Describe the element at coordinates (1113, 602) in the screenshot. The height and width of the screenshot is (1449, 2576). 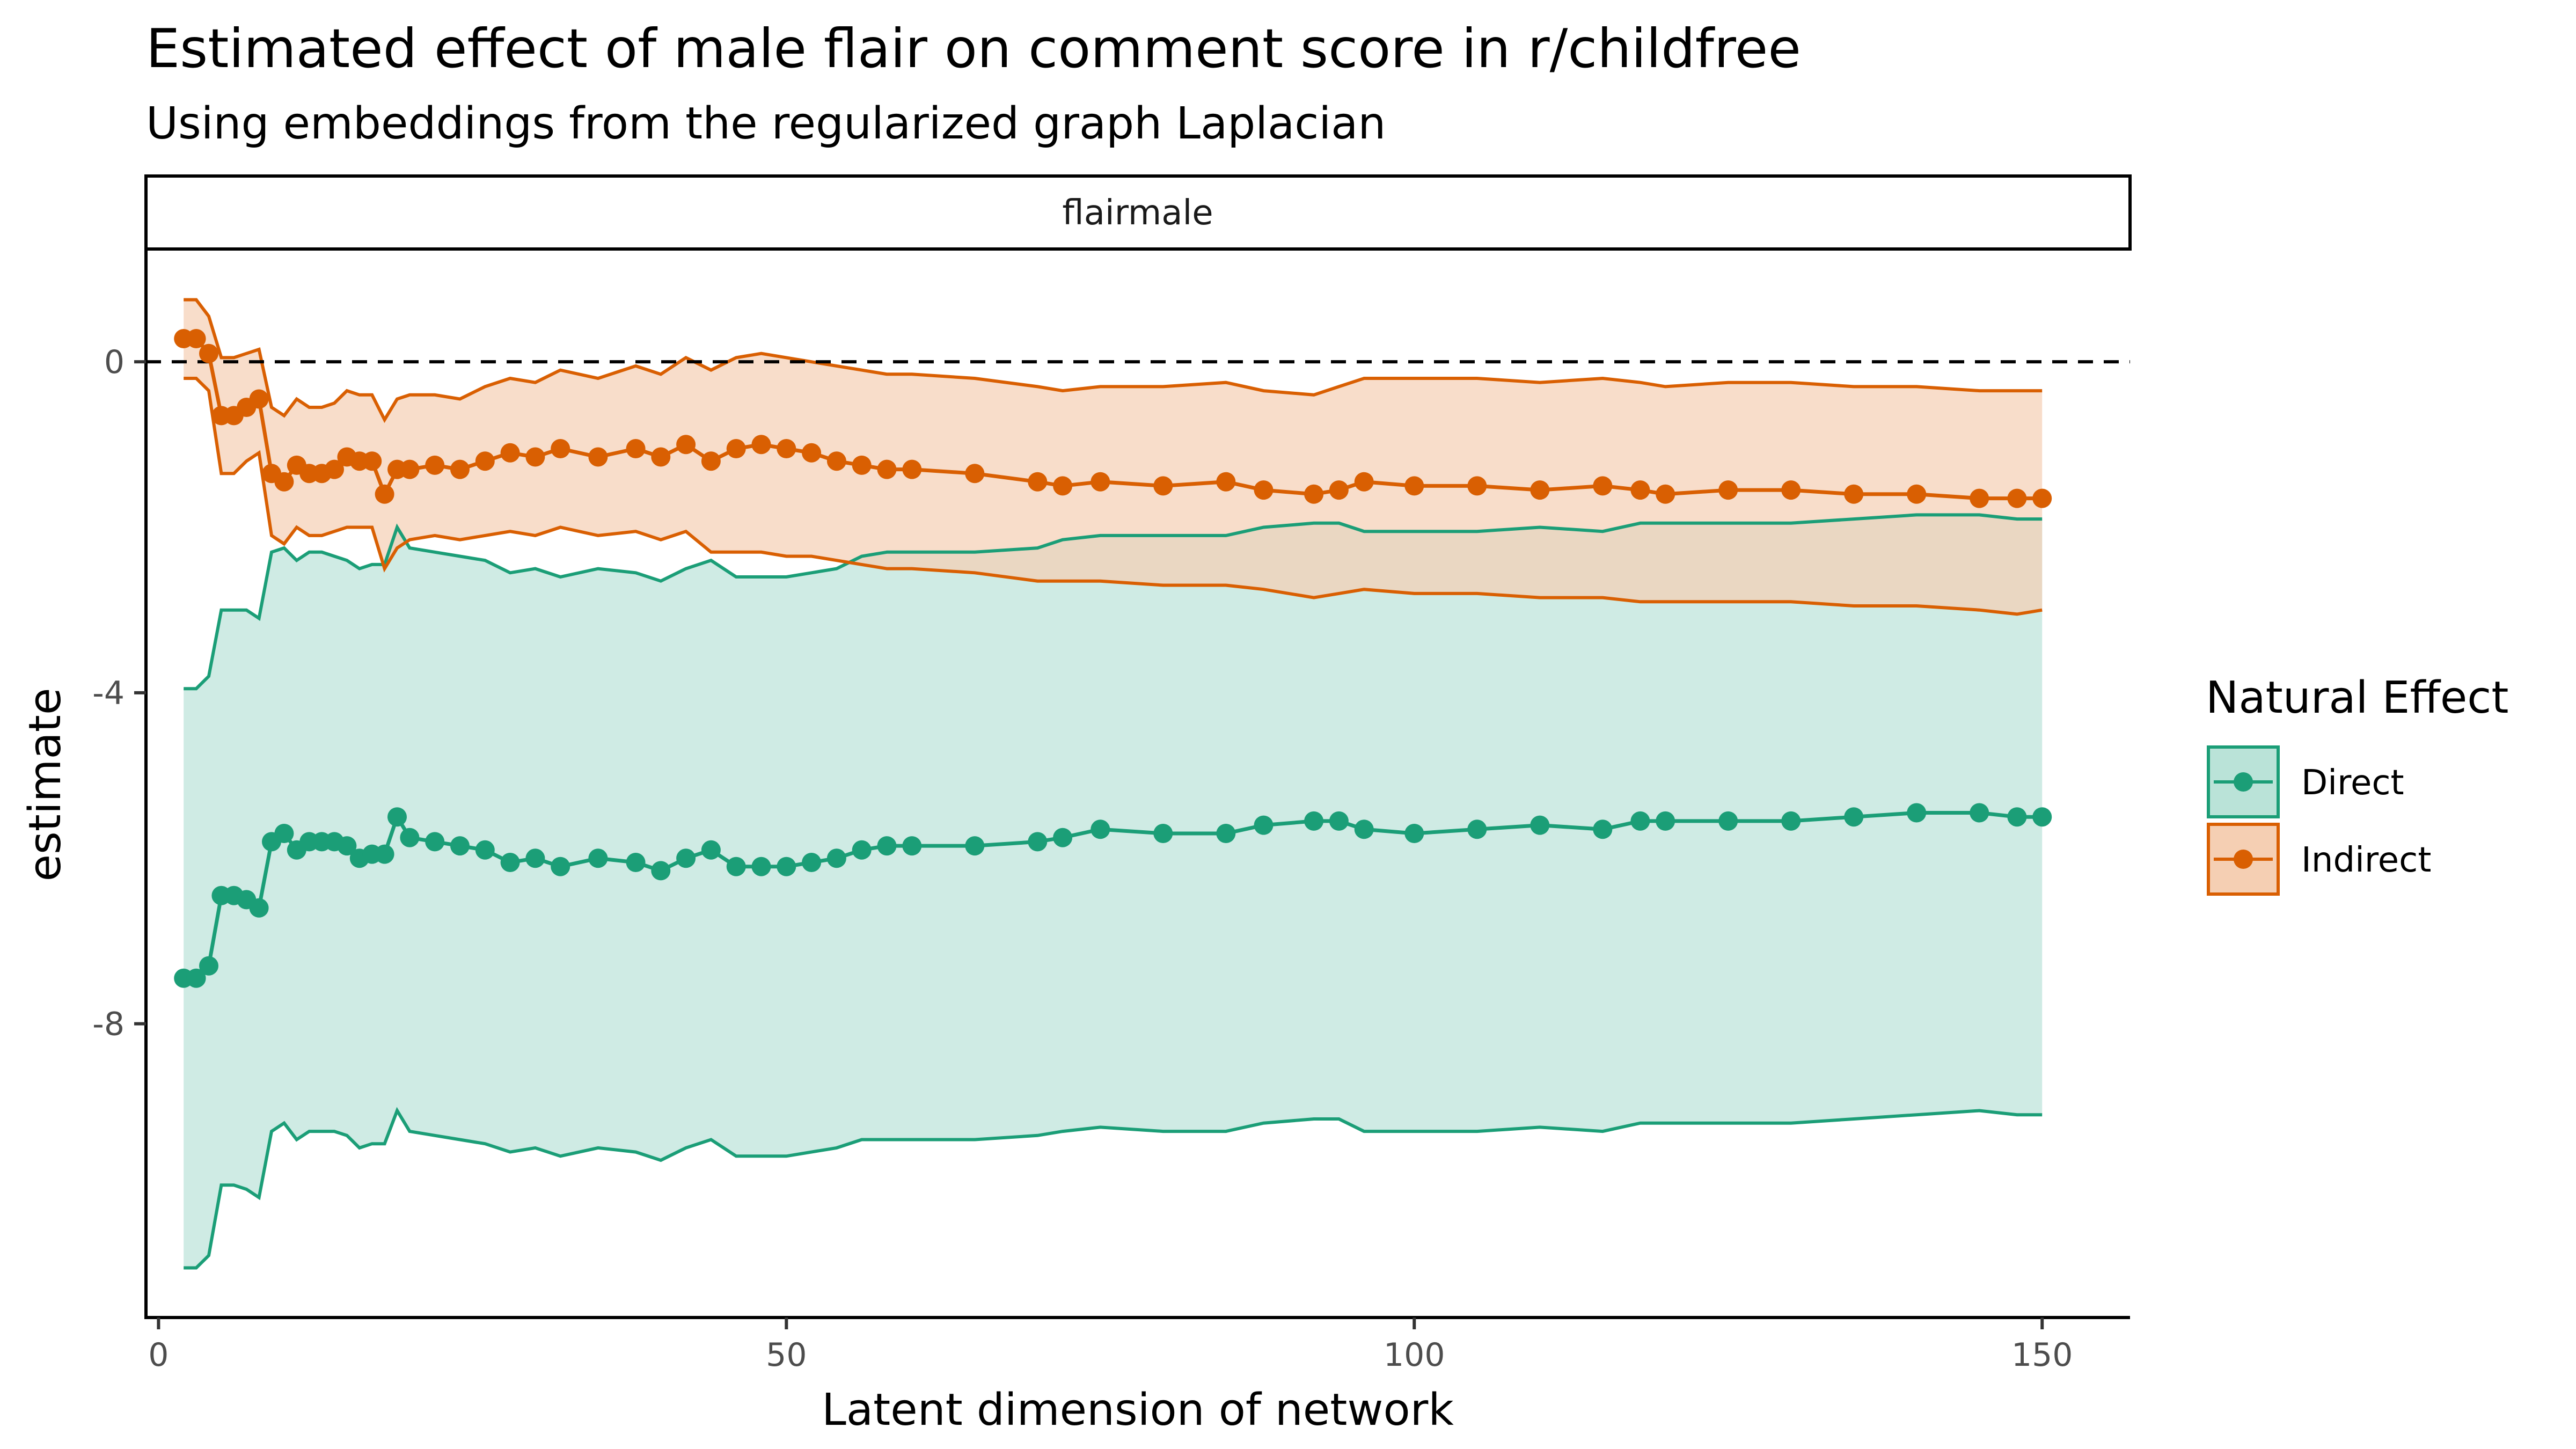
I see `direct-upper-bound-line` at that location.